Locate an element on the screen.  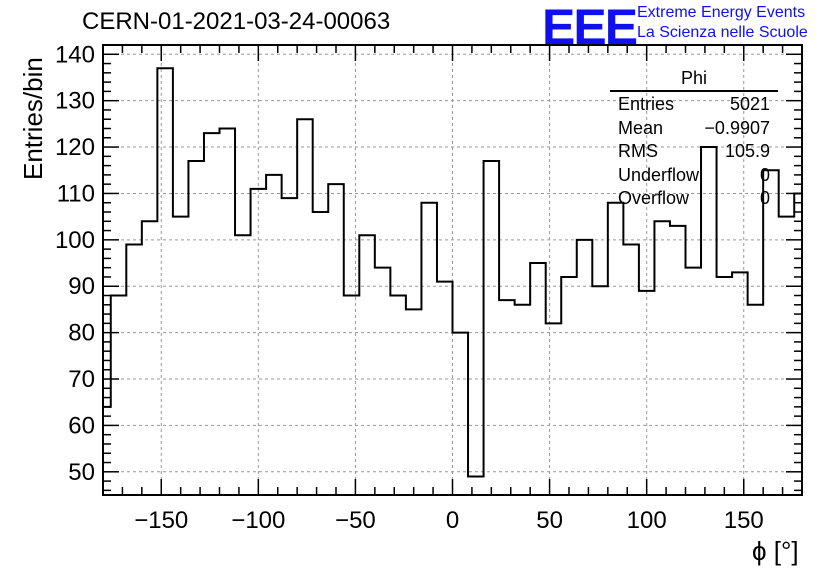
stats-label: Mean is located at coordinates (641, 127).